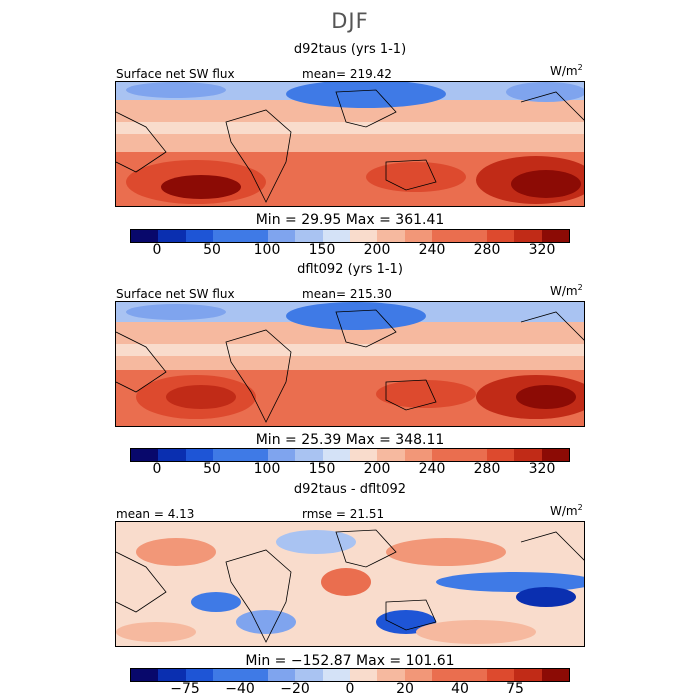 This screenshot has width=700, height=700. What do you see at coordinates (350, 49) in the screenshot?
I see `panel1-subtitle: d92taus (yrs 1-1)` at bounding box center [350, 49].